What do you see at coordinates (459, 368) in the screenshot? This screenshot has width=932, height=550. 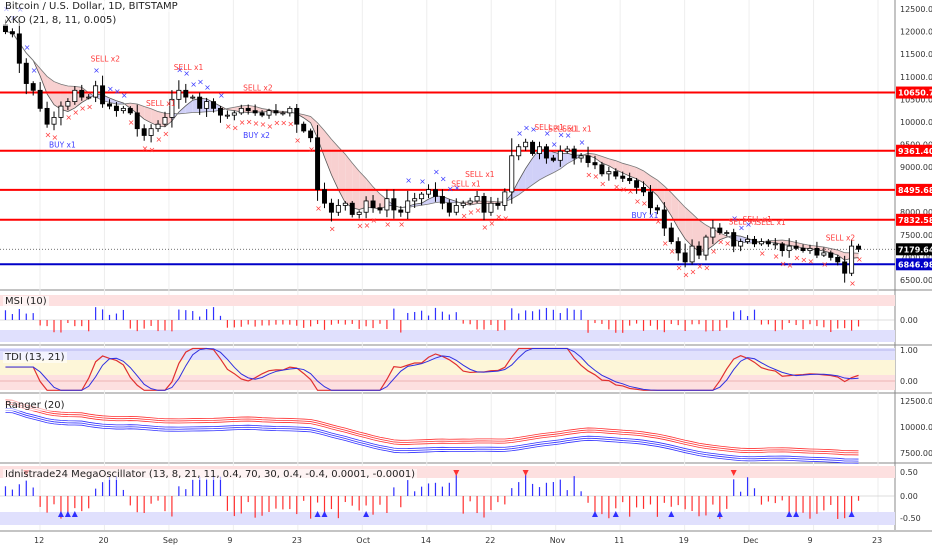 I see `tdi-panel: 1.00 0.00` at bounding box center [459, 368].